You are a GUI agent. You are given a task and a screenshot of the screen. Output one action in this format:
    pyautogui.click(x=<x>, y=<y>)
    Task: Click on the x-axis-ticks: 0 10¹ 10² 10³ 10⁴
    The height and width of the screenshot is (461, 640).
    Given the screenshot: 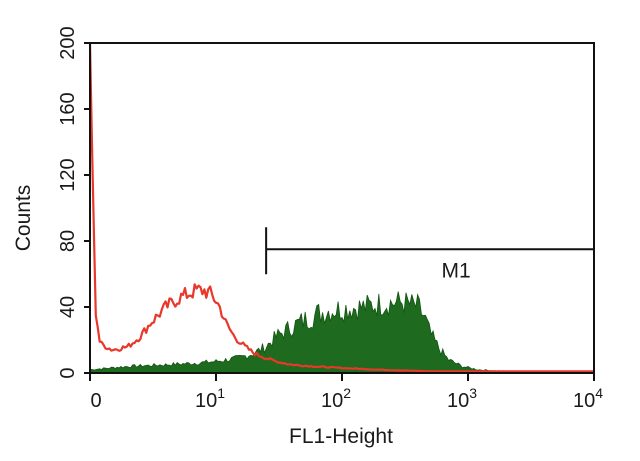 What is the action you would take?
    pyautogui.click(x=346, y=392)
    